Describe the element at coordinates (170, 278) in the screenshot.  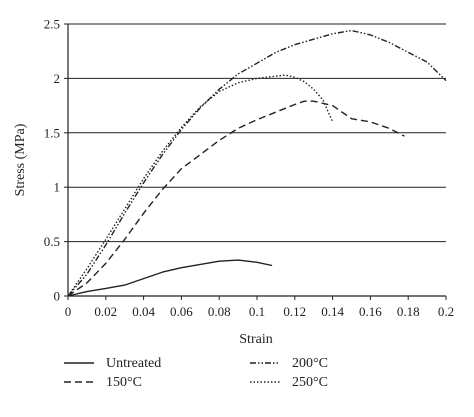
I see `series-line-untreated` at that location.